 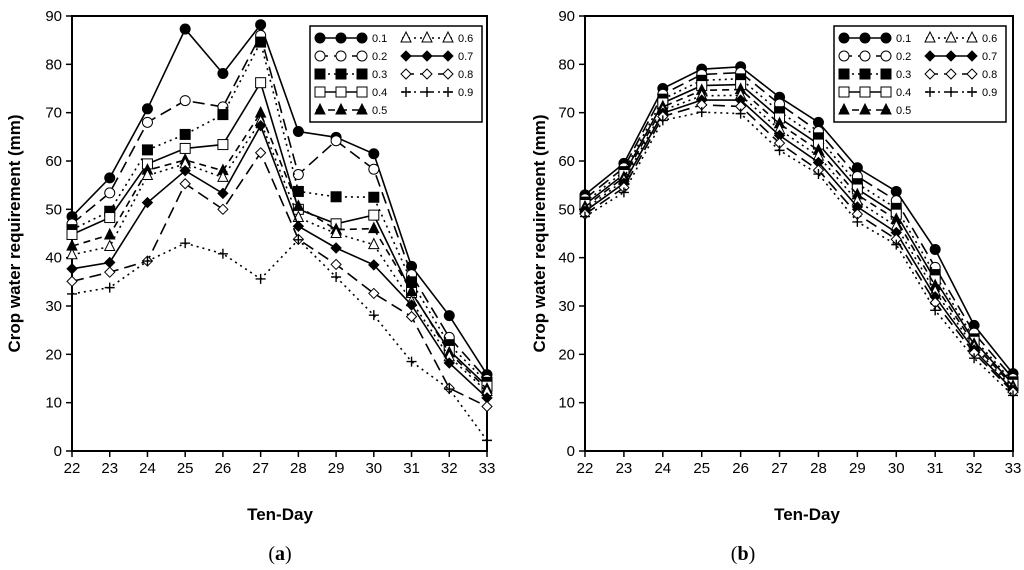 I want to click on legend-label: 0.7, so click(x=465, y=57).